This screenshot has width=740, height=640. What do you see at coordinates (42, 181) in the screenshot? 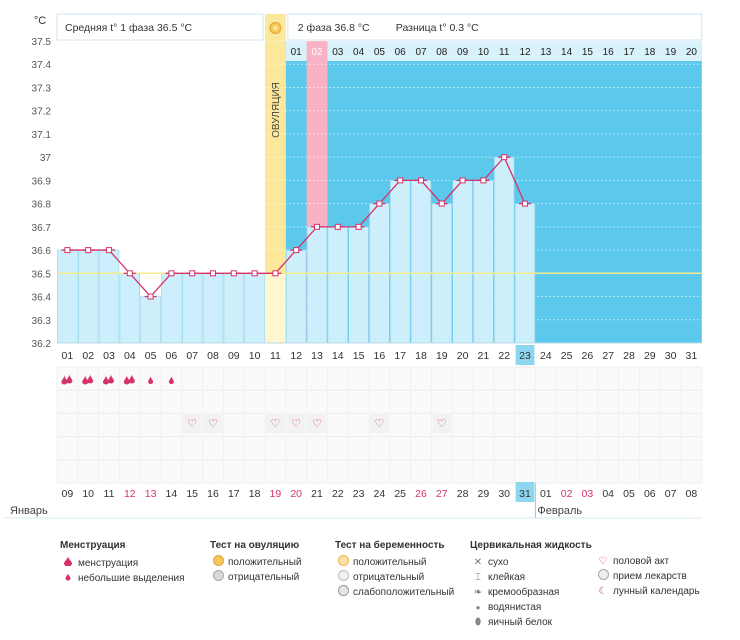
I see `y-tick-label: 36.9` at bounding box center [42, 181].